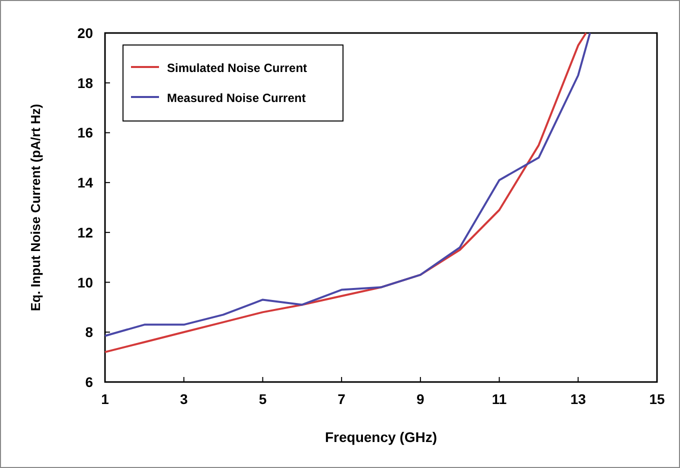 This screenshot has width=680, height=468. What do you see at coordinates (85, 232) in the screenshot?
I see `y-tick-label: 12` at bounding box center [85, 232].